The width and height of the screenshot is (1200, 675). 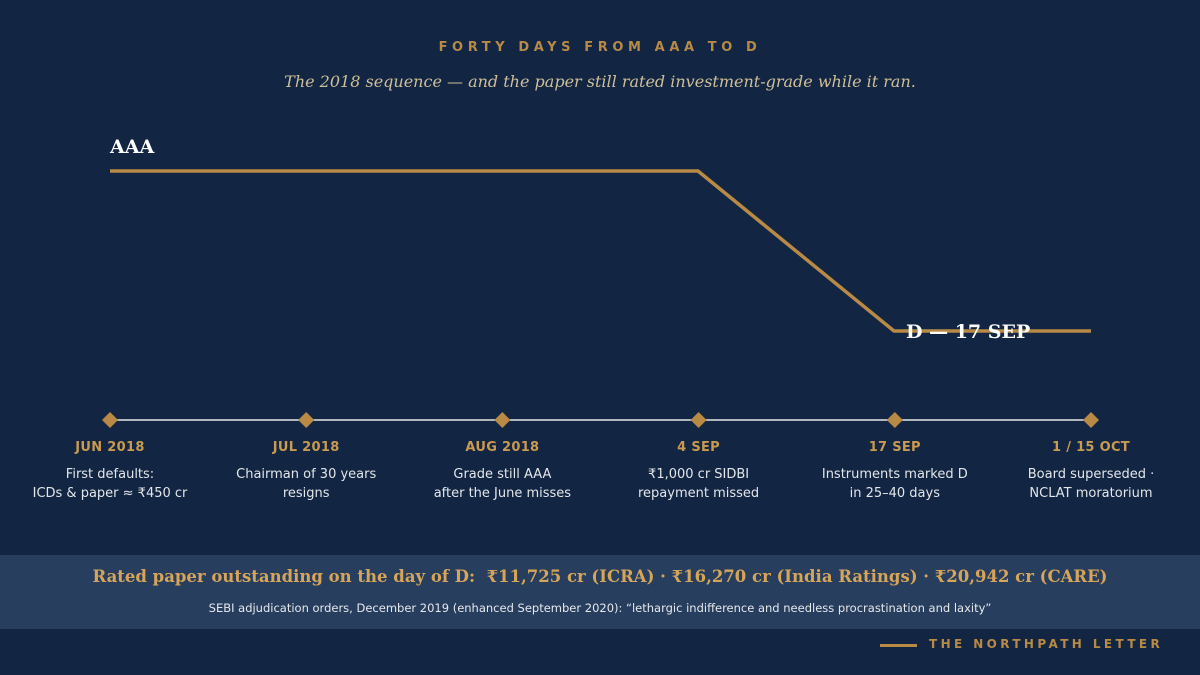 What do you see at coordinates (110, 474) in the screenshot?
I see `marker-description-line: First defaults:` at bounding box center [110, 474].